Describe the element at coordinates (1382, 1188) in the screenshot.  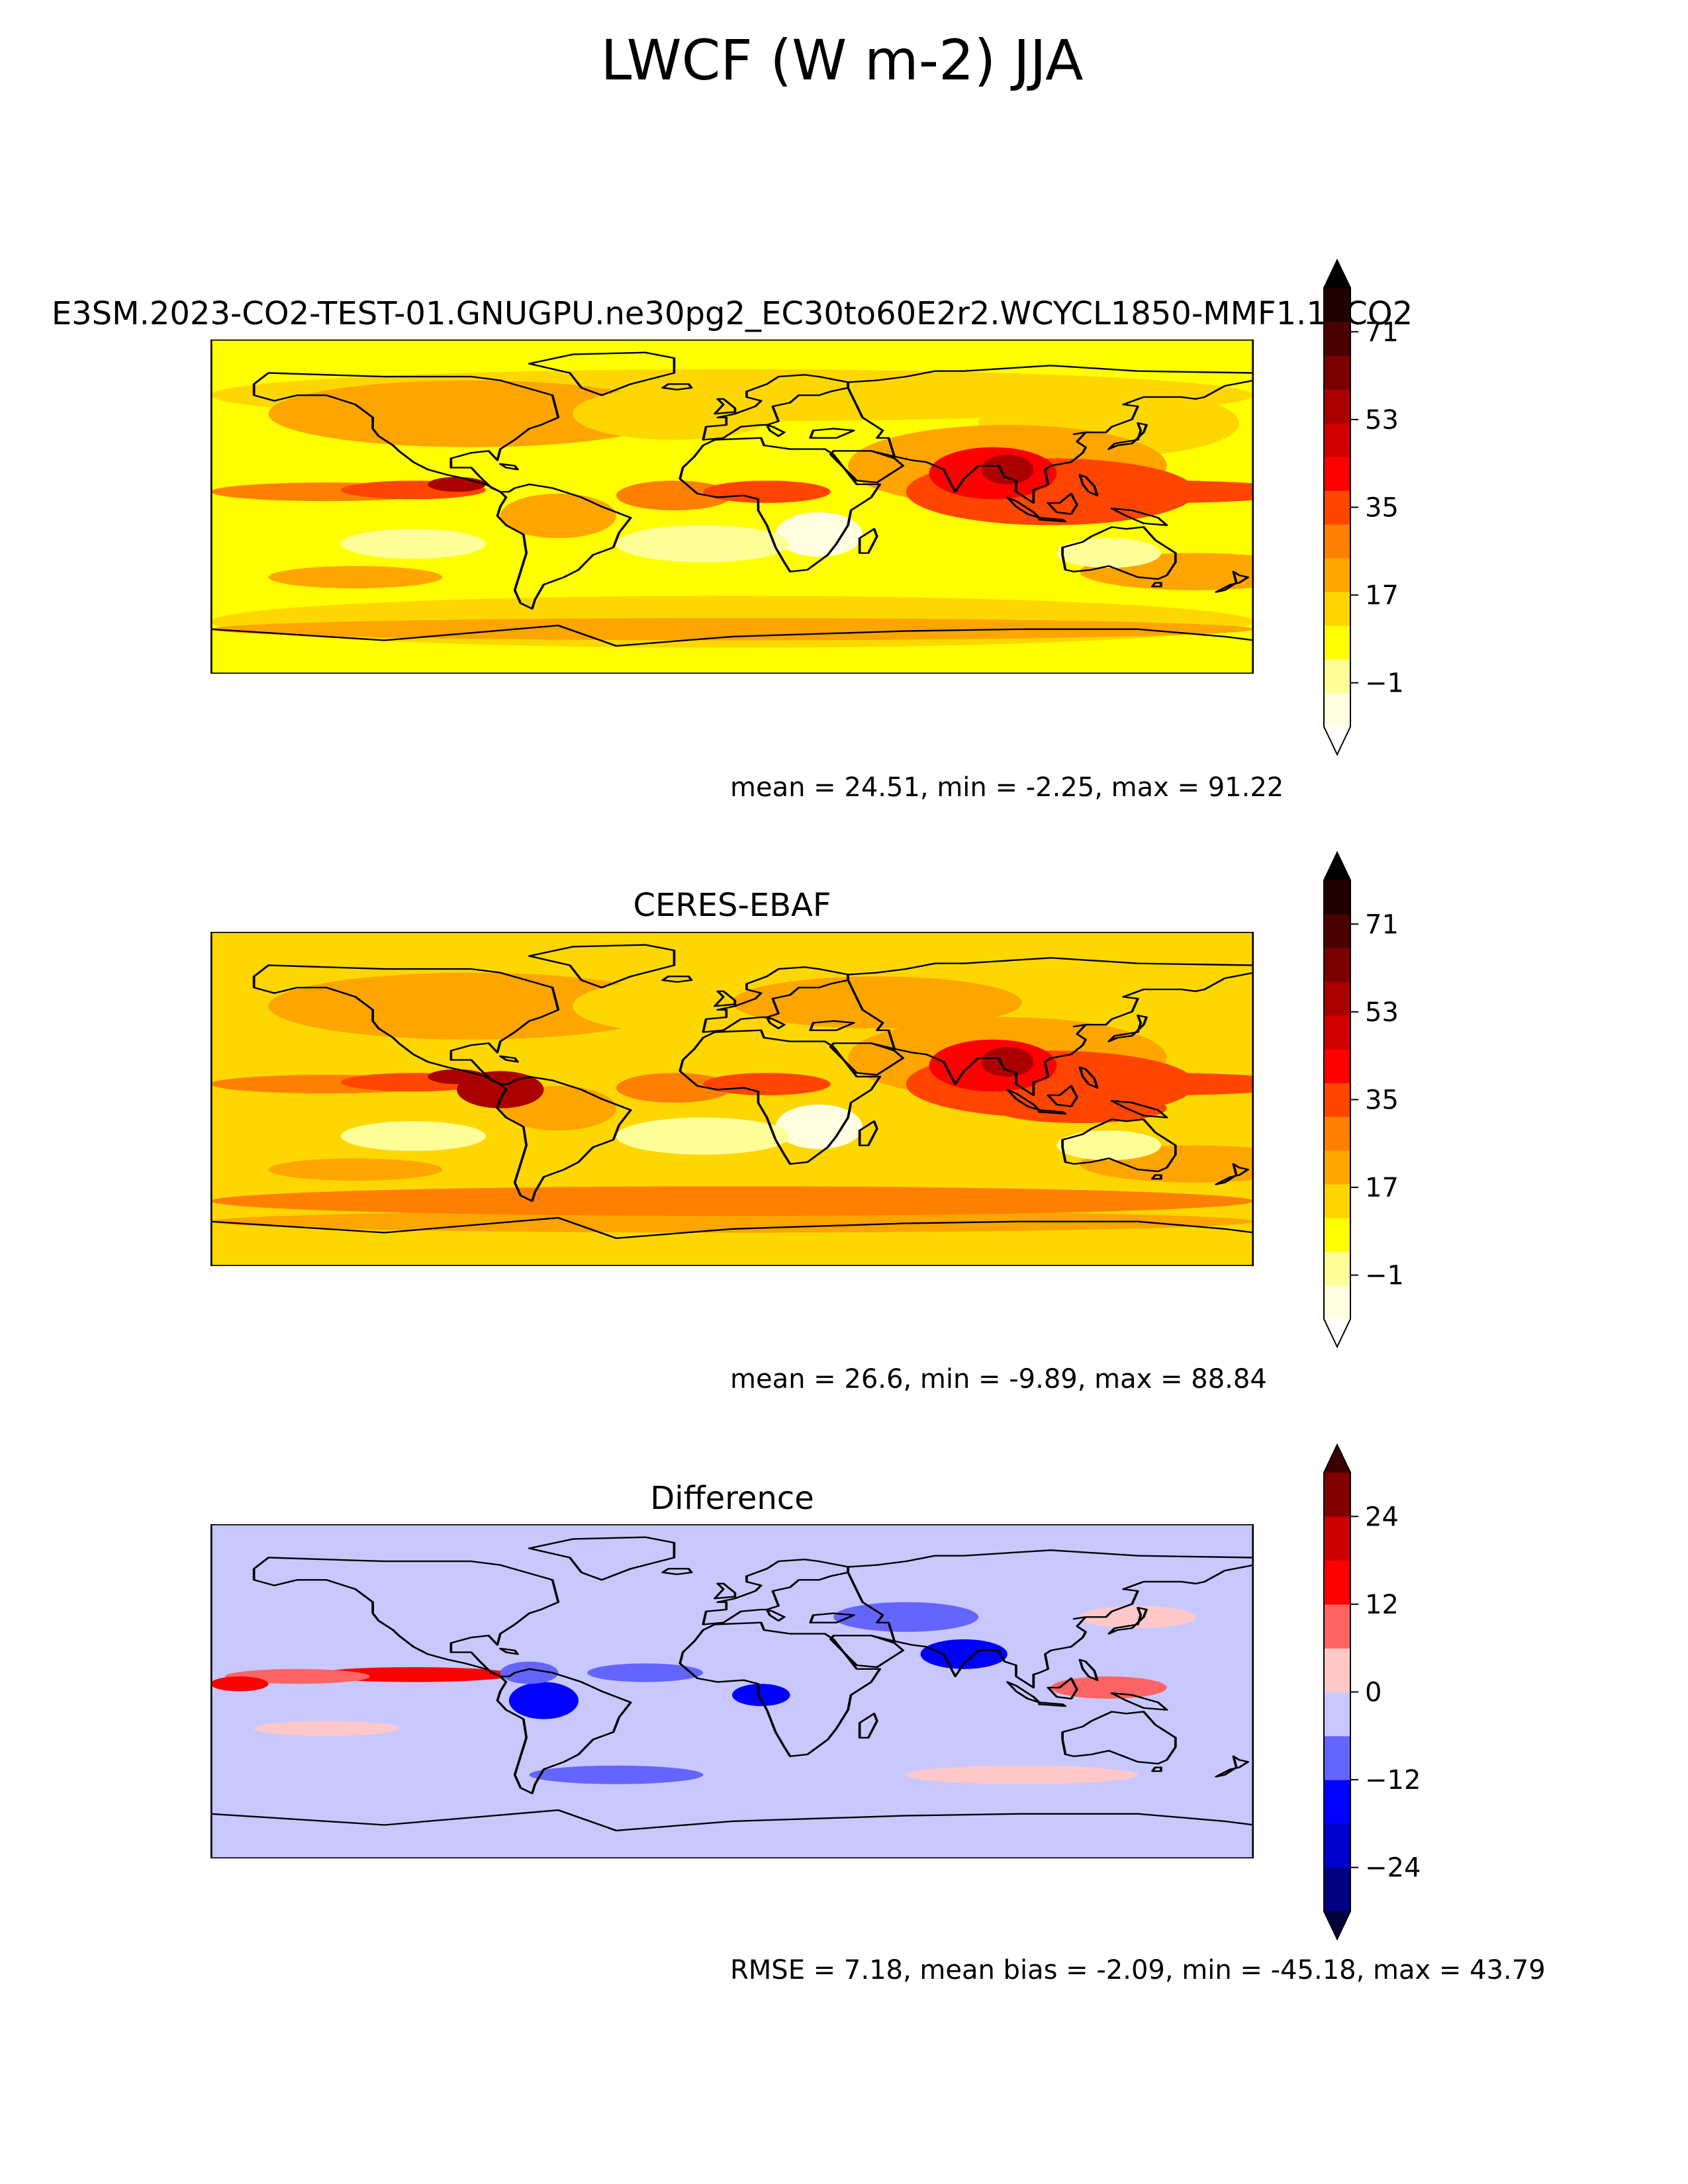
I see `colorbar-reference-tick-label: 17` at that location.